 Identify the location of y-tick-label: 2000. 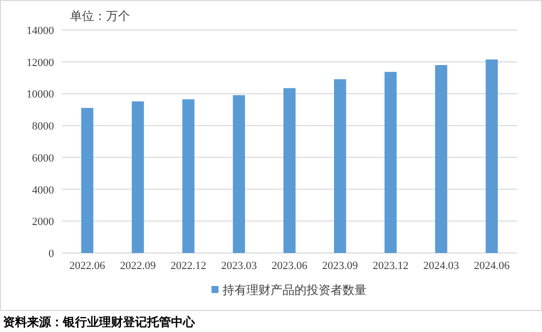
(43, 222).